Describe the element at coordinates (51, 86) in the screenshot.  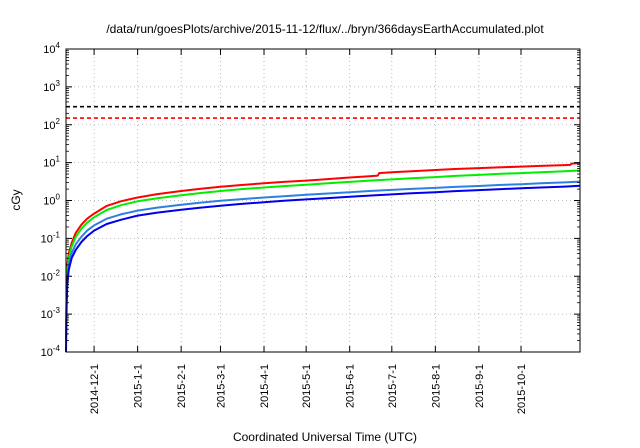
I see `y-tick-label: 10³` at that location.